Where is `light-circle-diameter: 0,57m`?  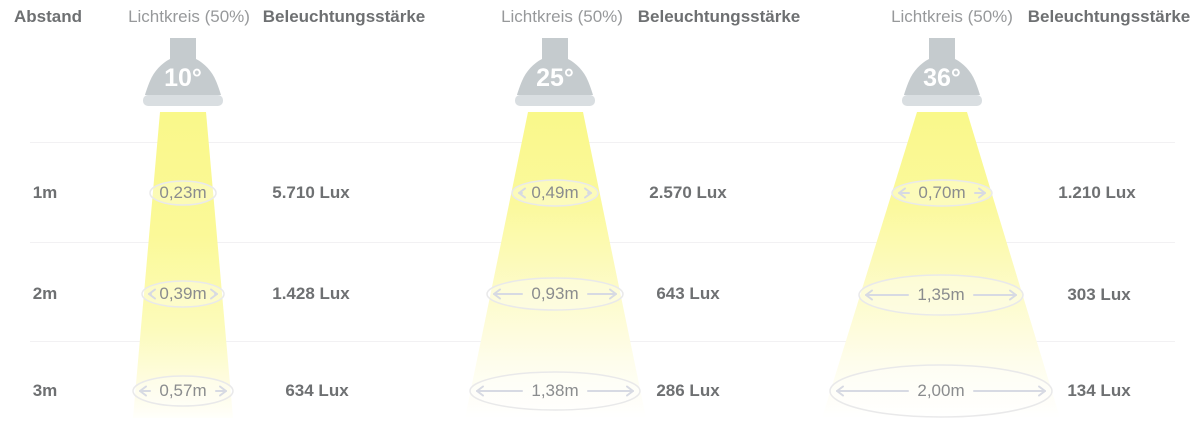 light-circle-diameter: 0,57m is located at coordinates (183, 390).